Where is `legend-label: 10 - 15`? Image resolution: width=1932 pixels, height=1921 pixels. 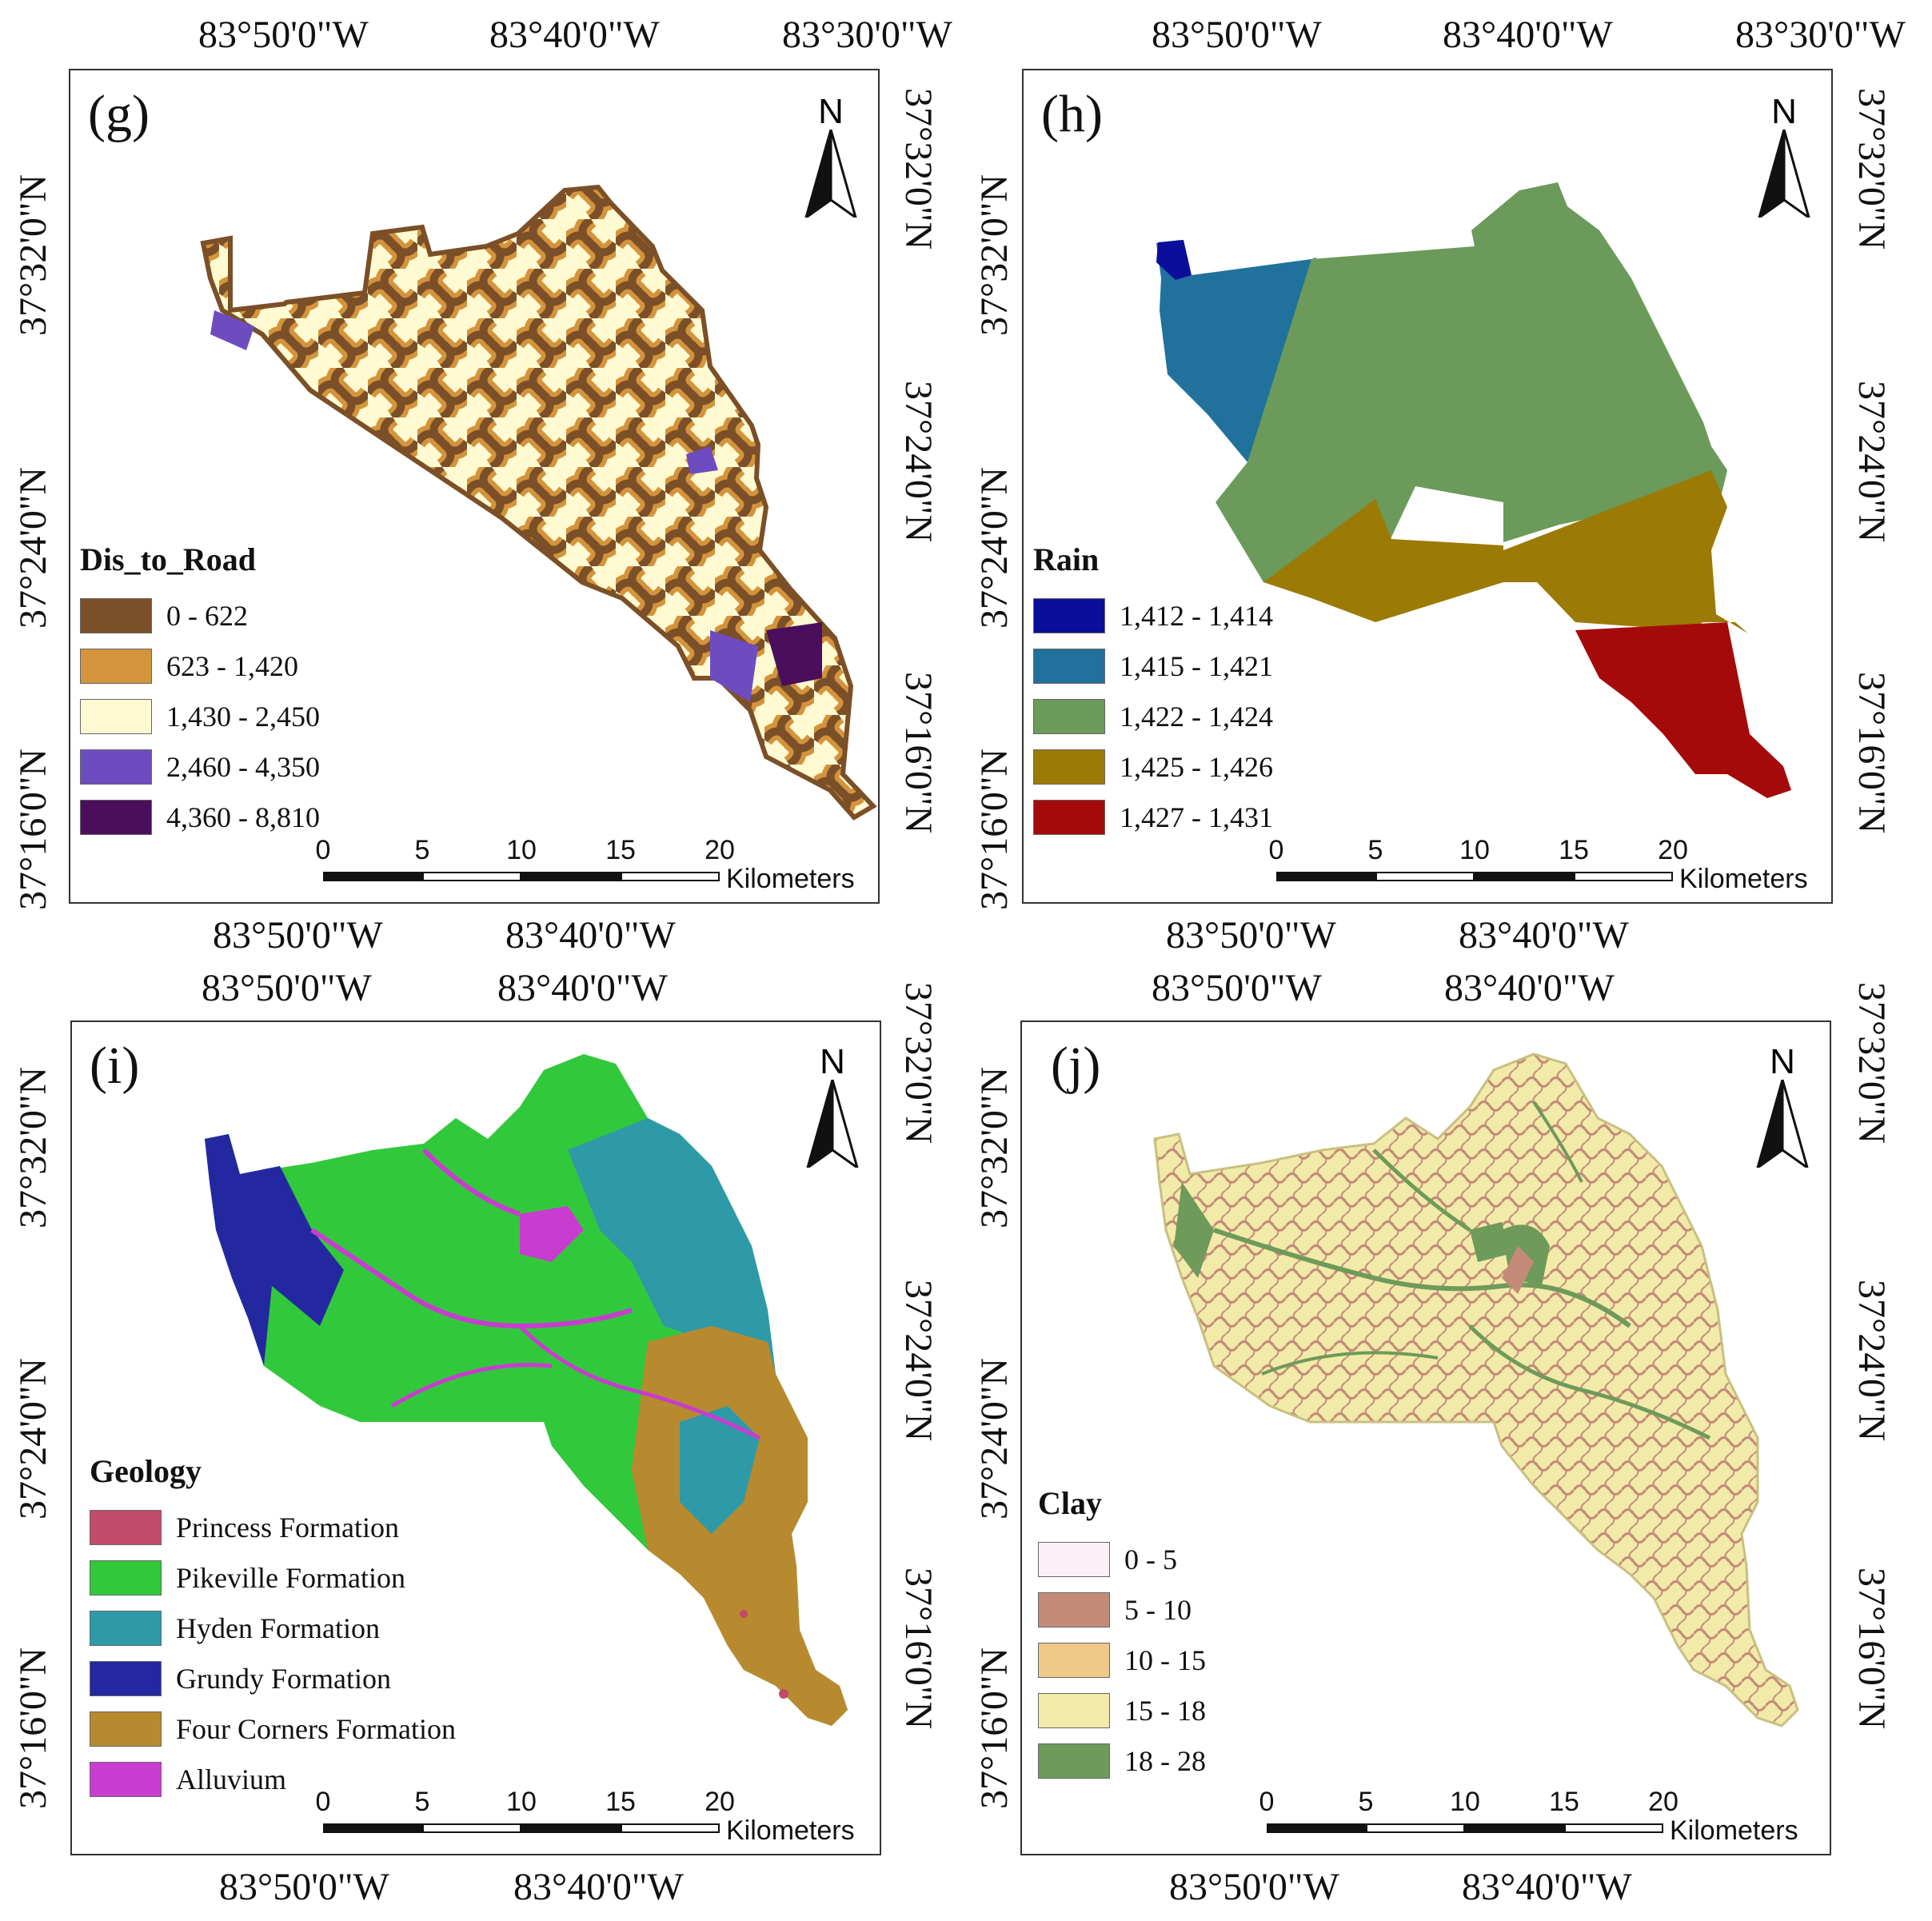
legend-label: 10 - 15 is located at coordinates (1165, 1659).